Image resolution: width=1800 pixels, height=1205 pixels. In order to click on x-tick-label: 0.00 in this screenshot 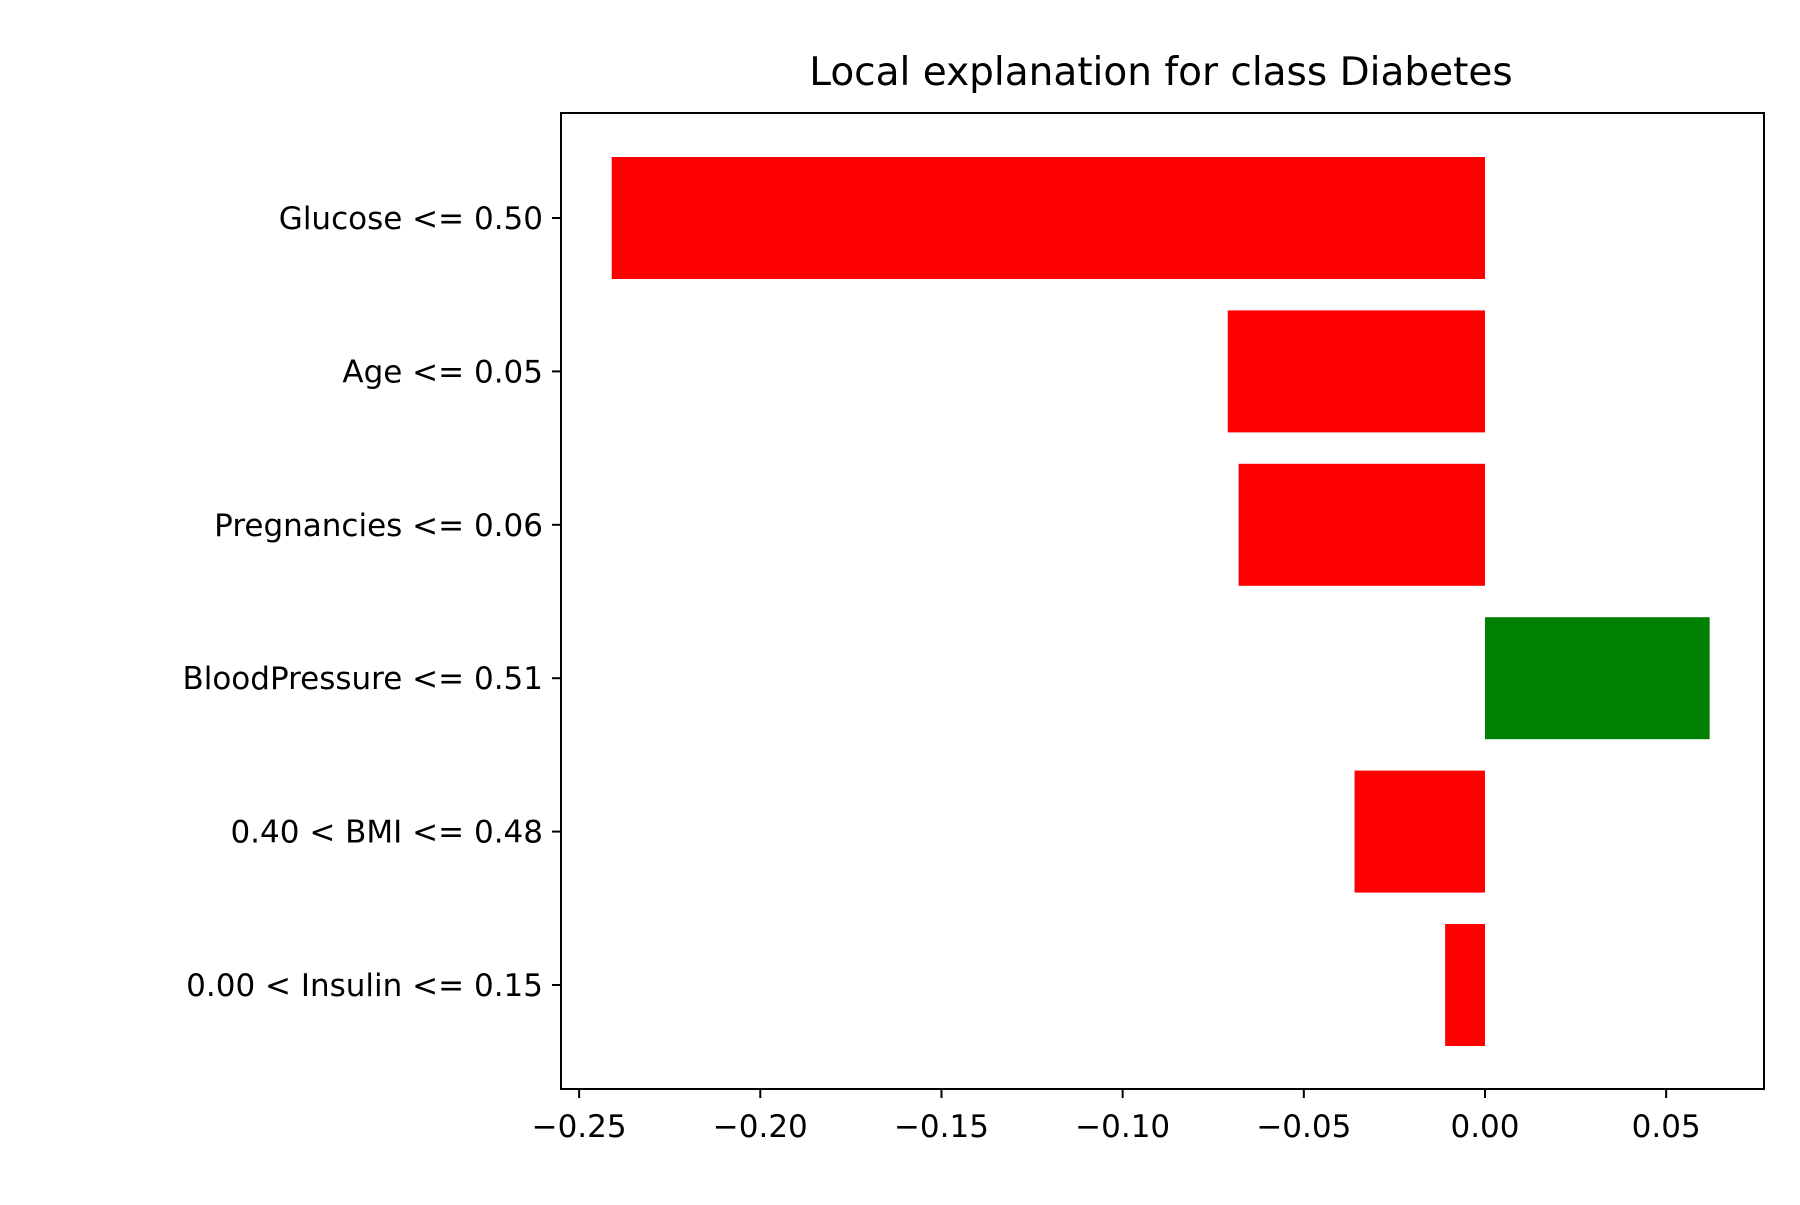, I will do `click(1484, 1127)`.